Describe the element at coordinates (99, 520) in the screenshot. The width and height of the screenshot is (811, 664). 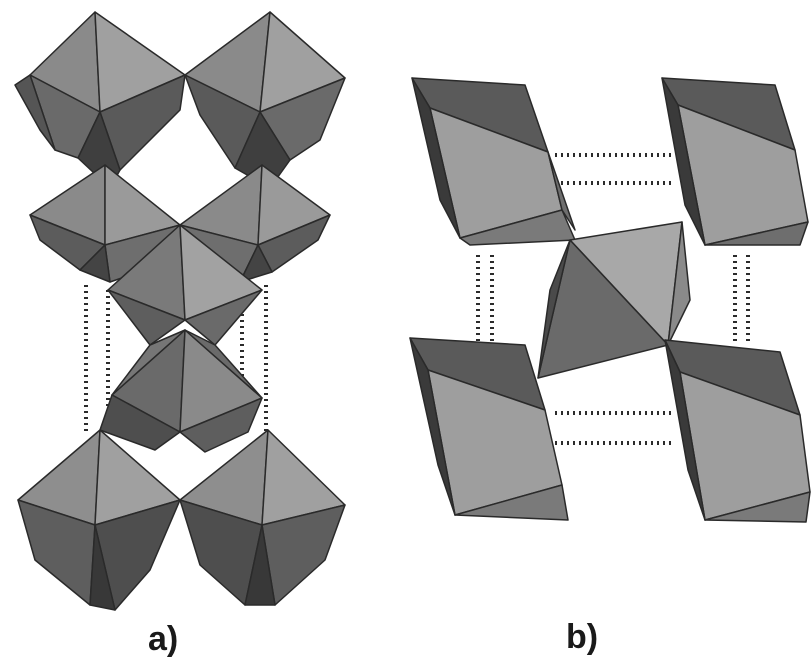
I see `octahedron-a-bottom-left` at that location.